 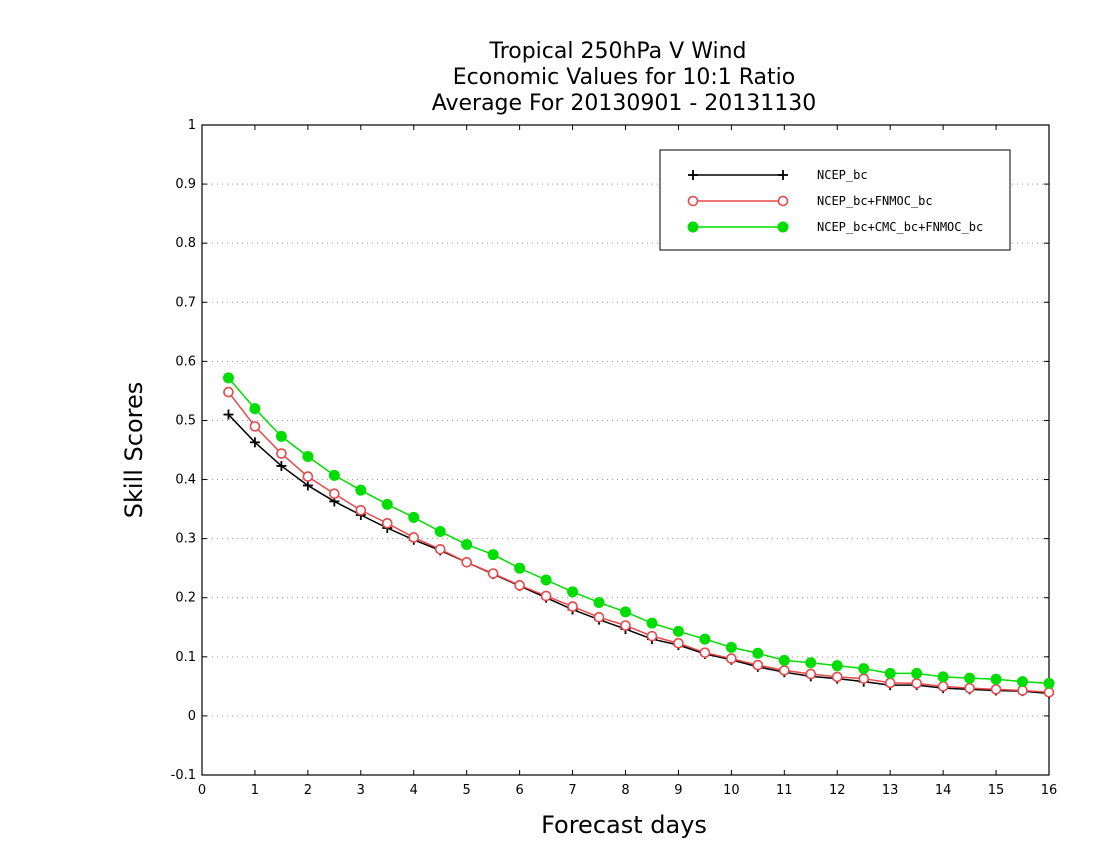 I want to click on x-tick-label: 5, so click(x=467, y=790).